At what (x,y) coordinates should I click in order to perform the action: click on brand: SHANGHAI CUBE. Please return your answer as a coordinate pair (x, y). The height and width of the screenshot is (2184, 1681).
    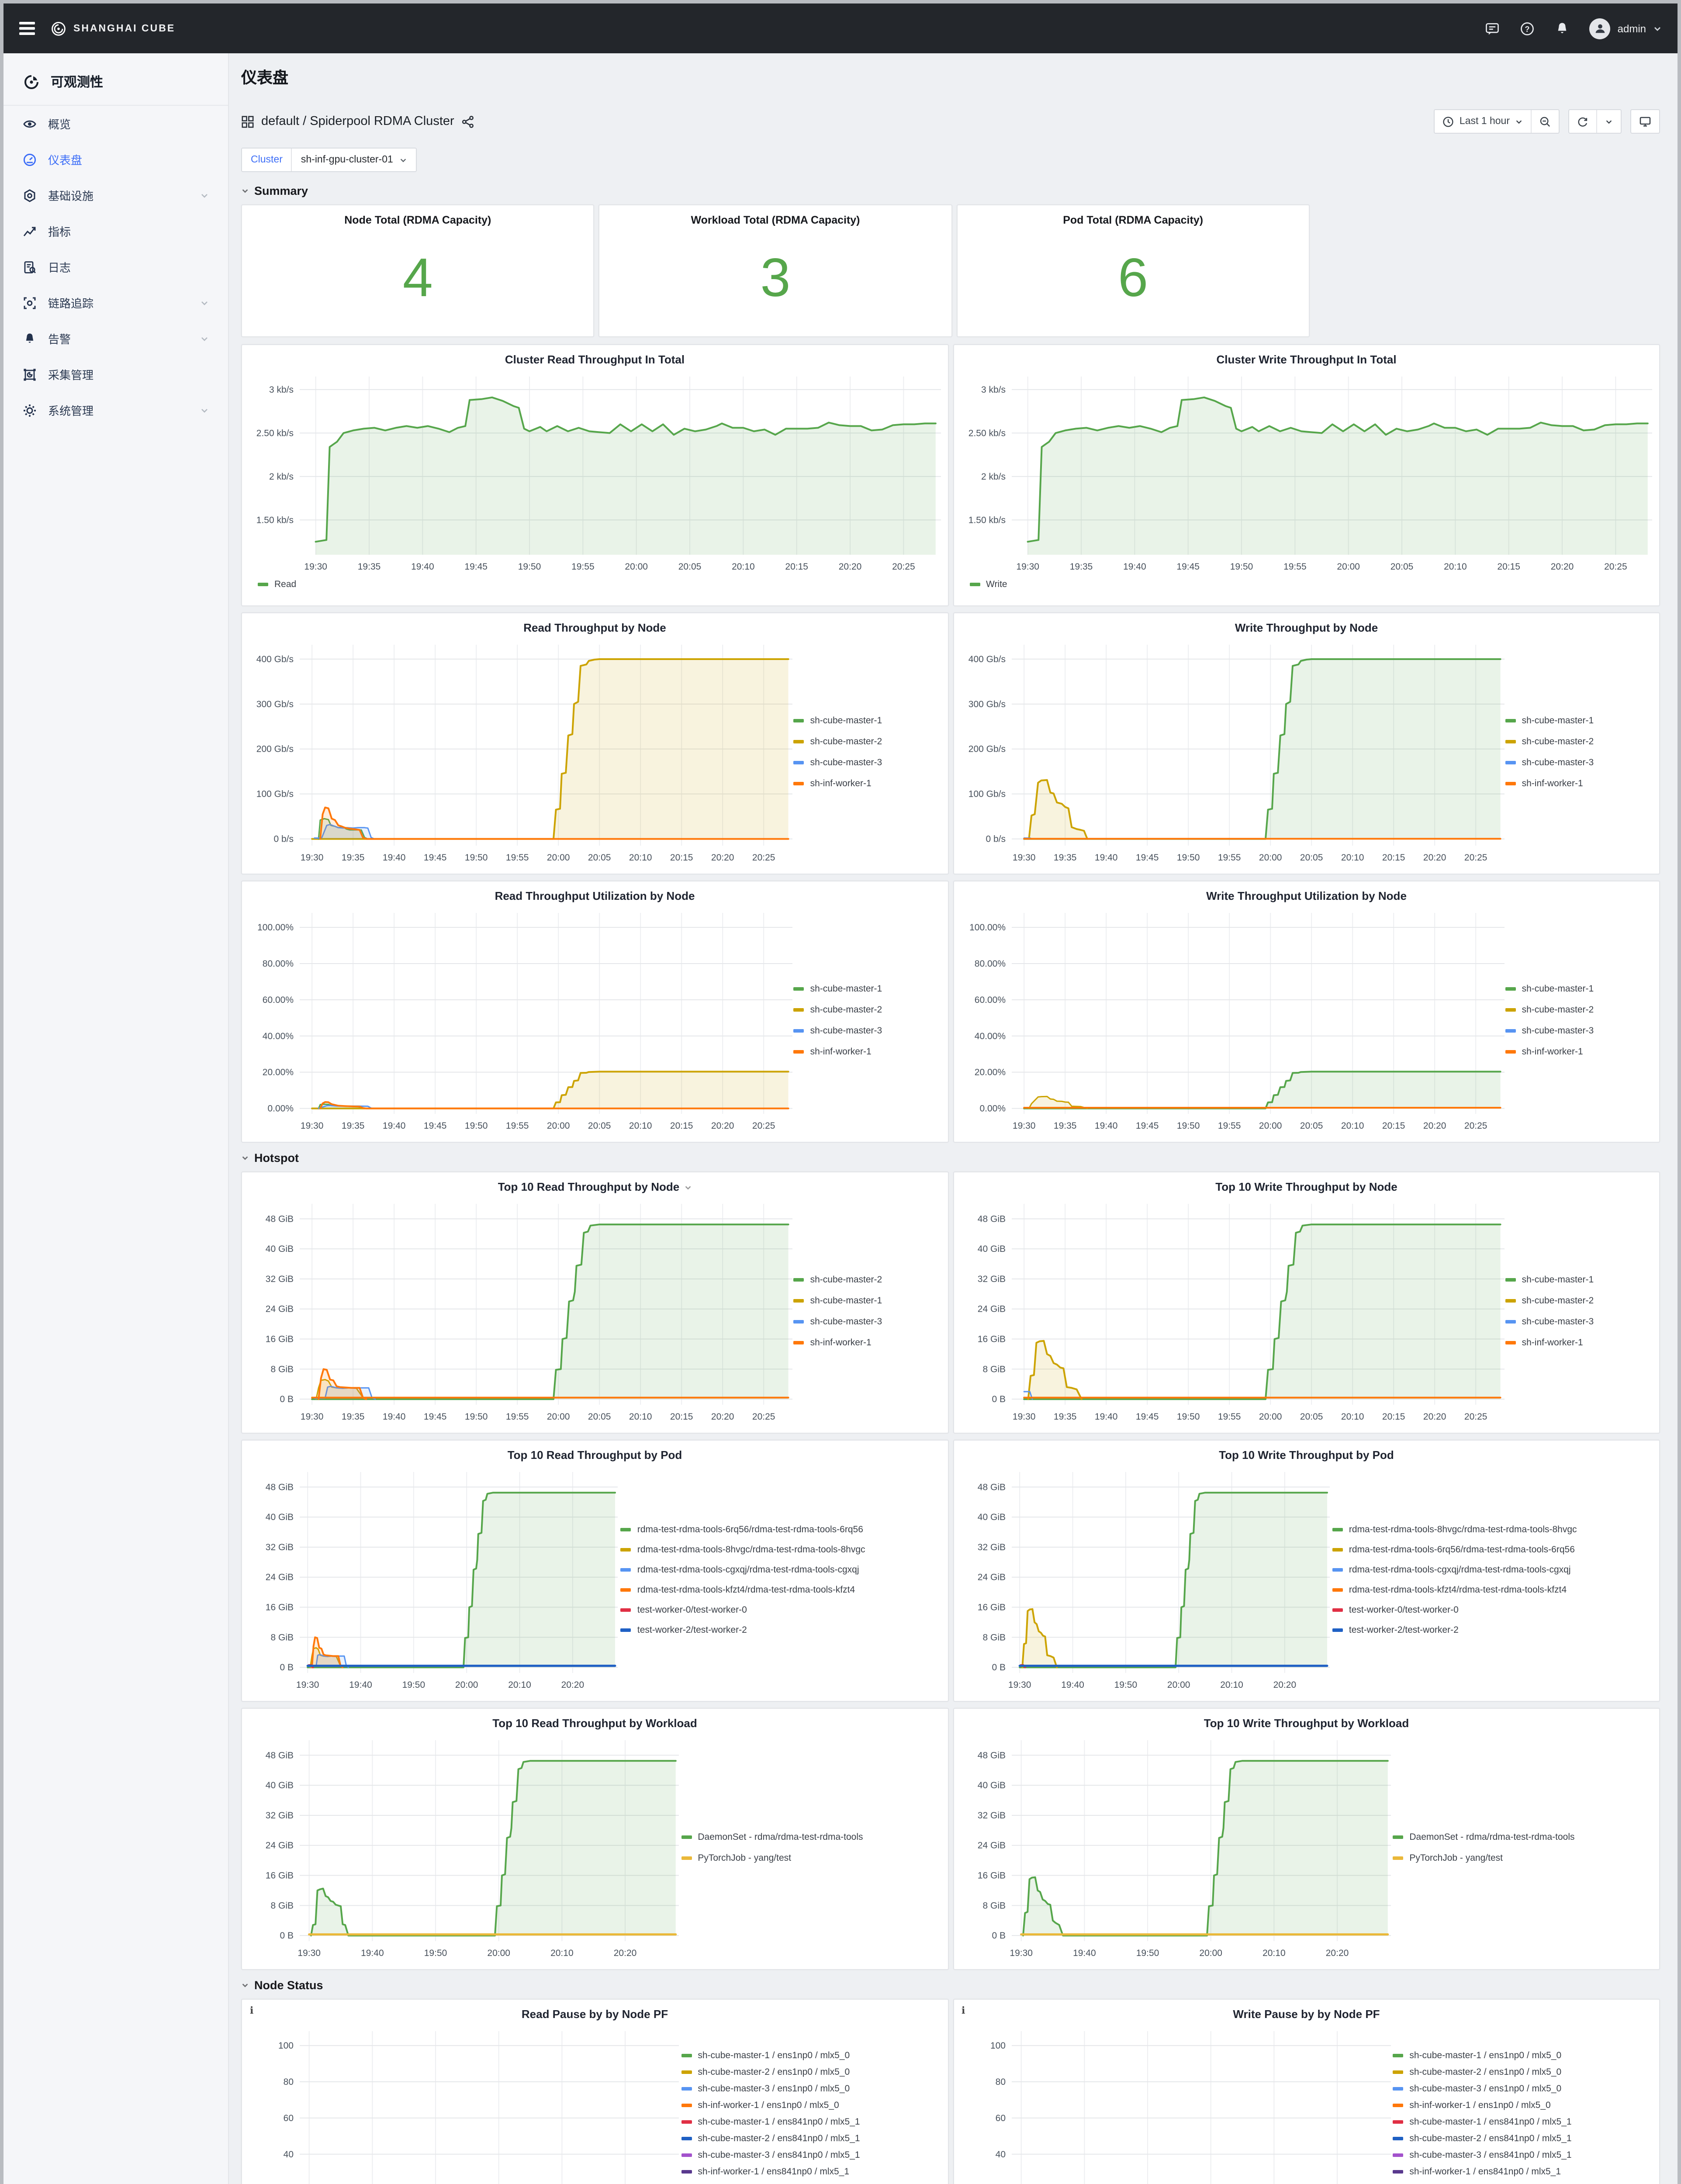
    Looking at the image, I should click on (113, 28).